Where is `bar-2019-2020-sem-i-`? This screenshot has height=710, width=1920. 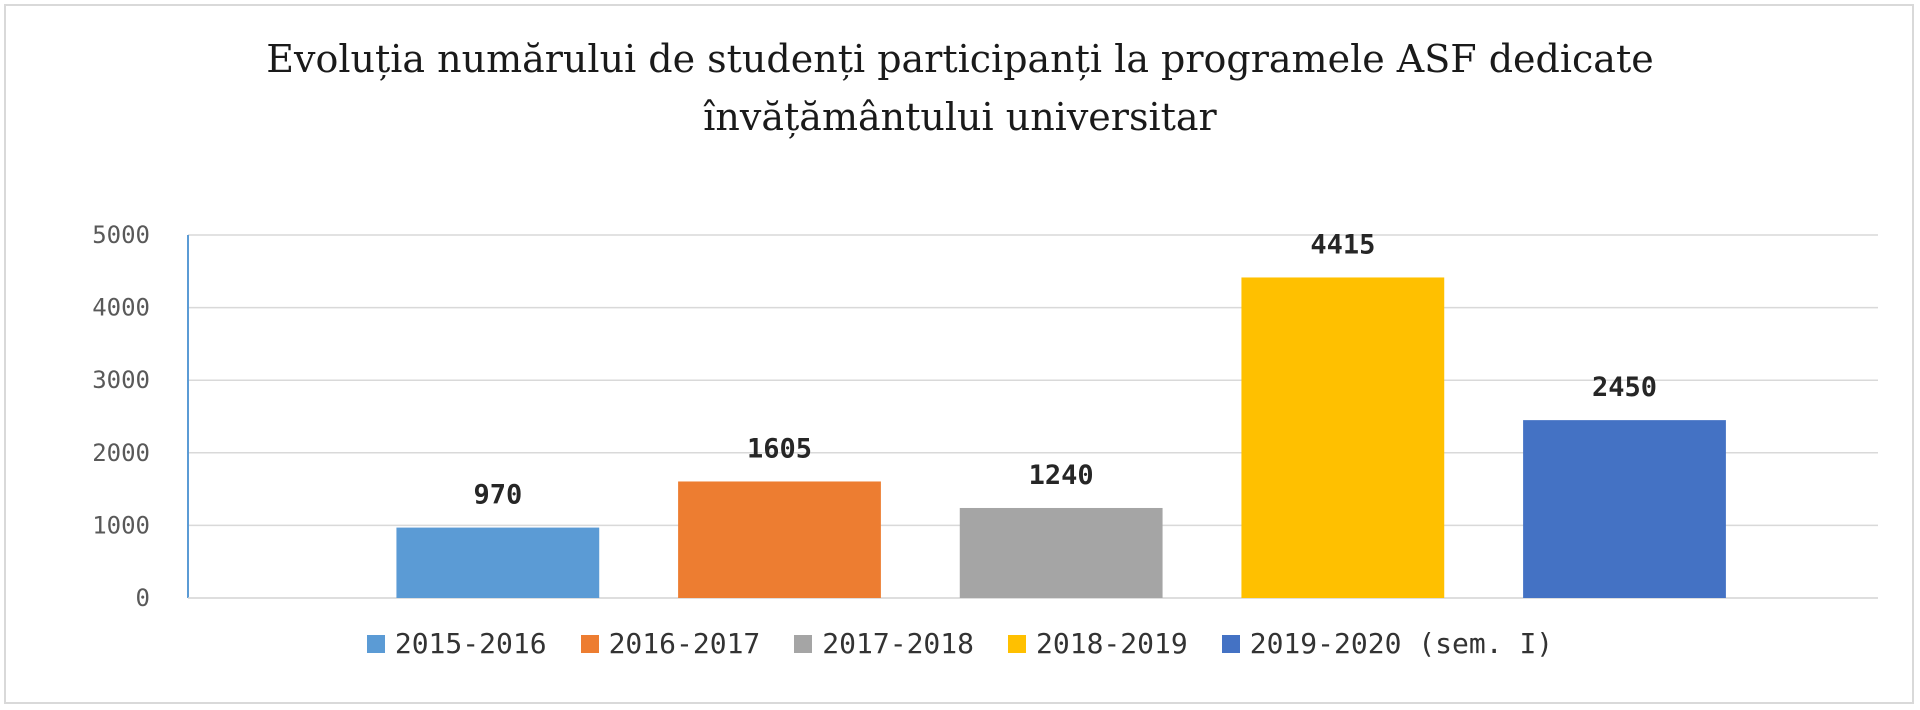 bar-2019-2020-sem-i- is located at coordinates (1624, 509).